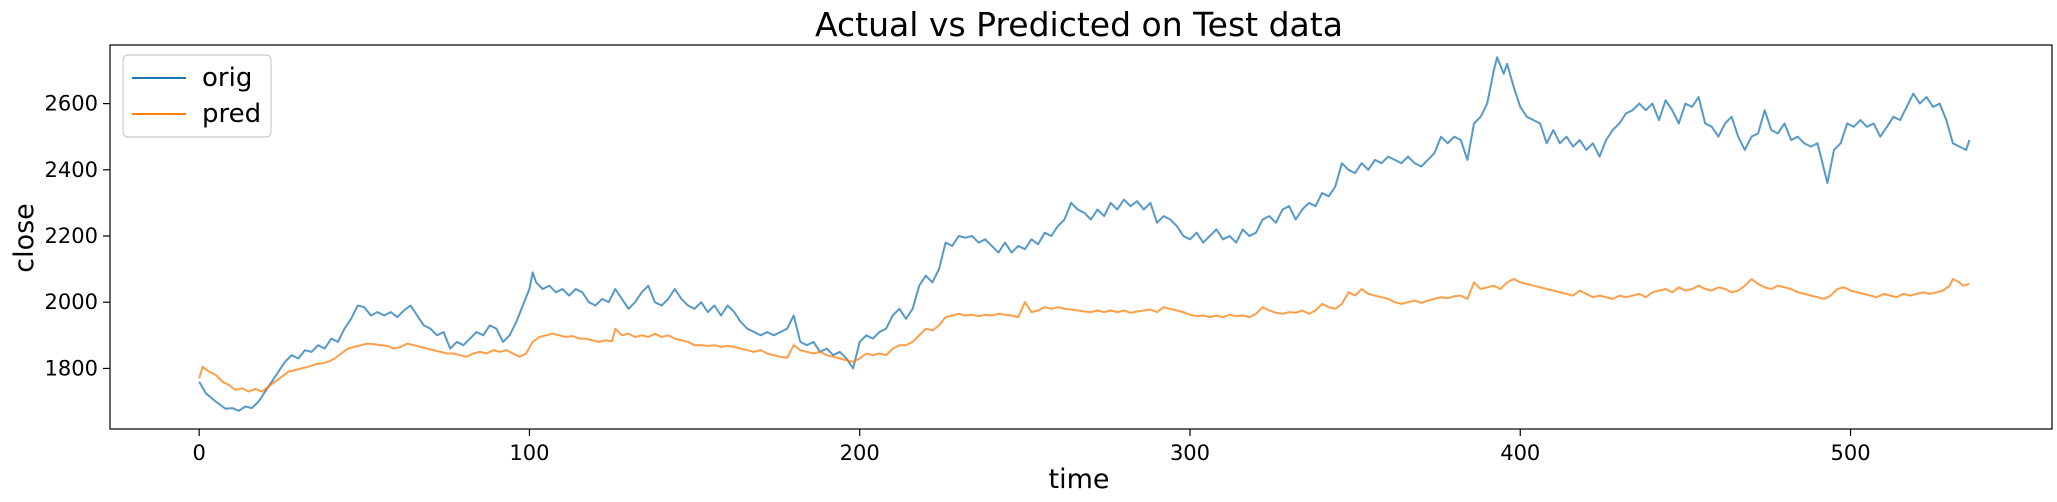 The height and width of the screenshot is (502, 2057). I want to click on x-tick-label: 300, so click(1190, 453).